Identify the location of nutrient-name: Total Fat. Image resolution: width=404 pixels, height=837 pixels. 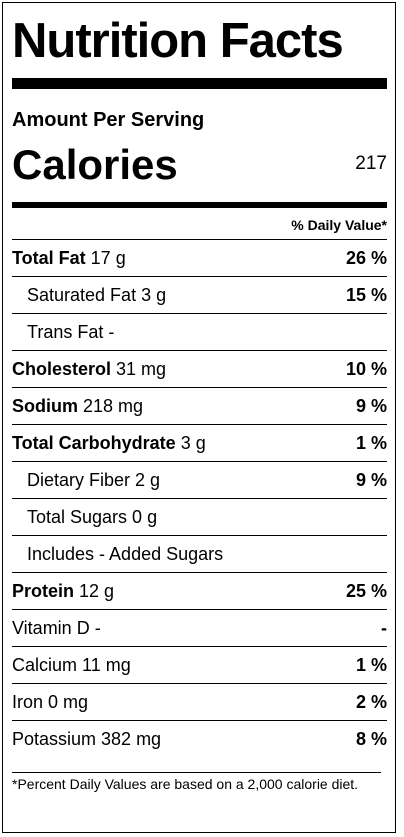
(49, 257).